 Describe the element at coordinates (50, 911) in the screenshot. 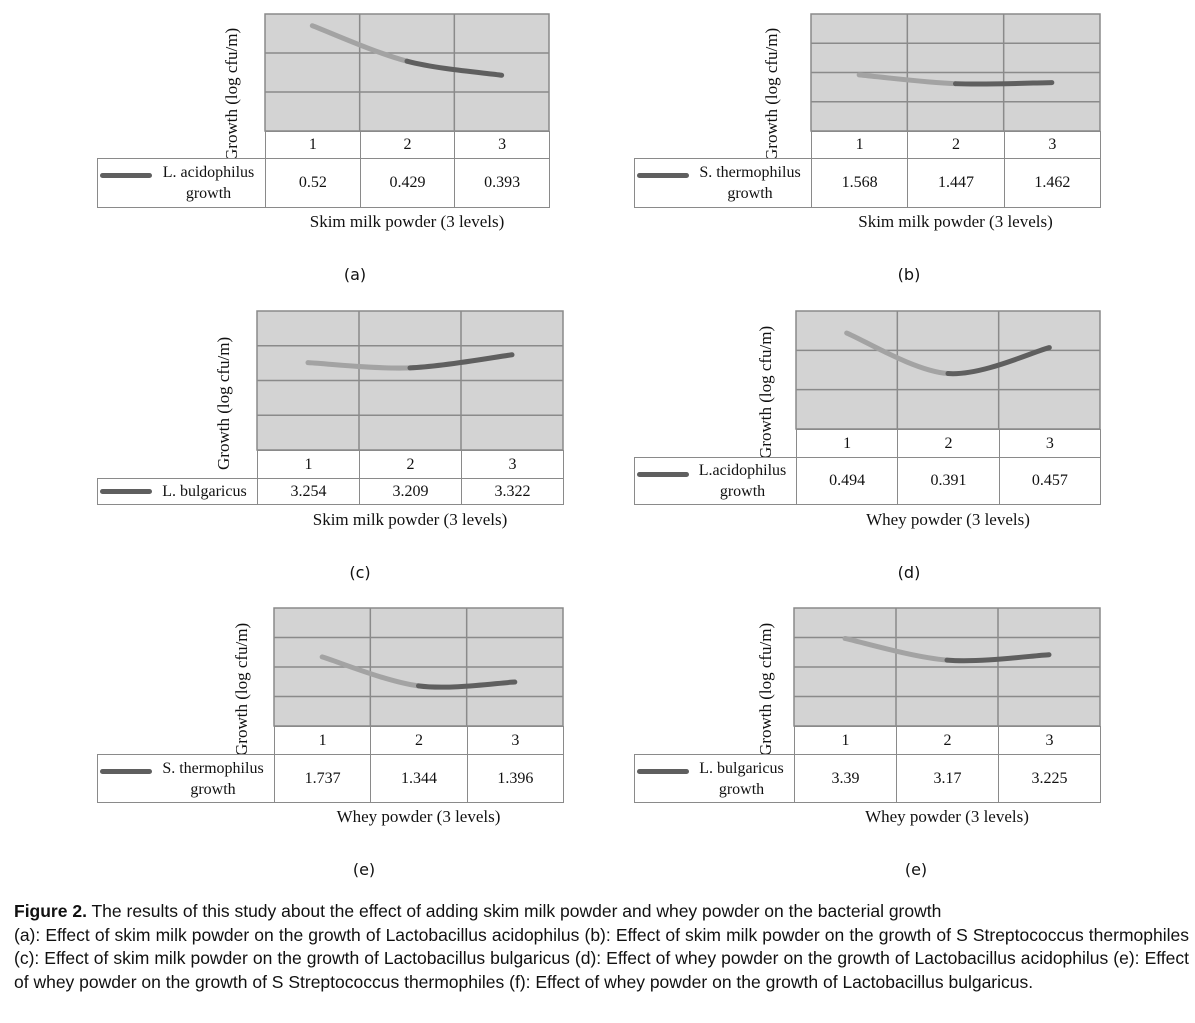

I see `caption-label: Figure 2.` at that location.